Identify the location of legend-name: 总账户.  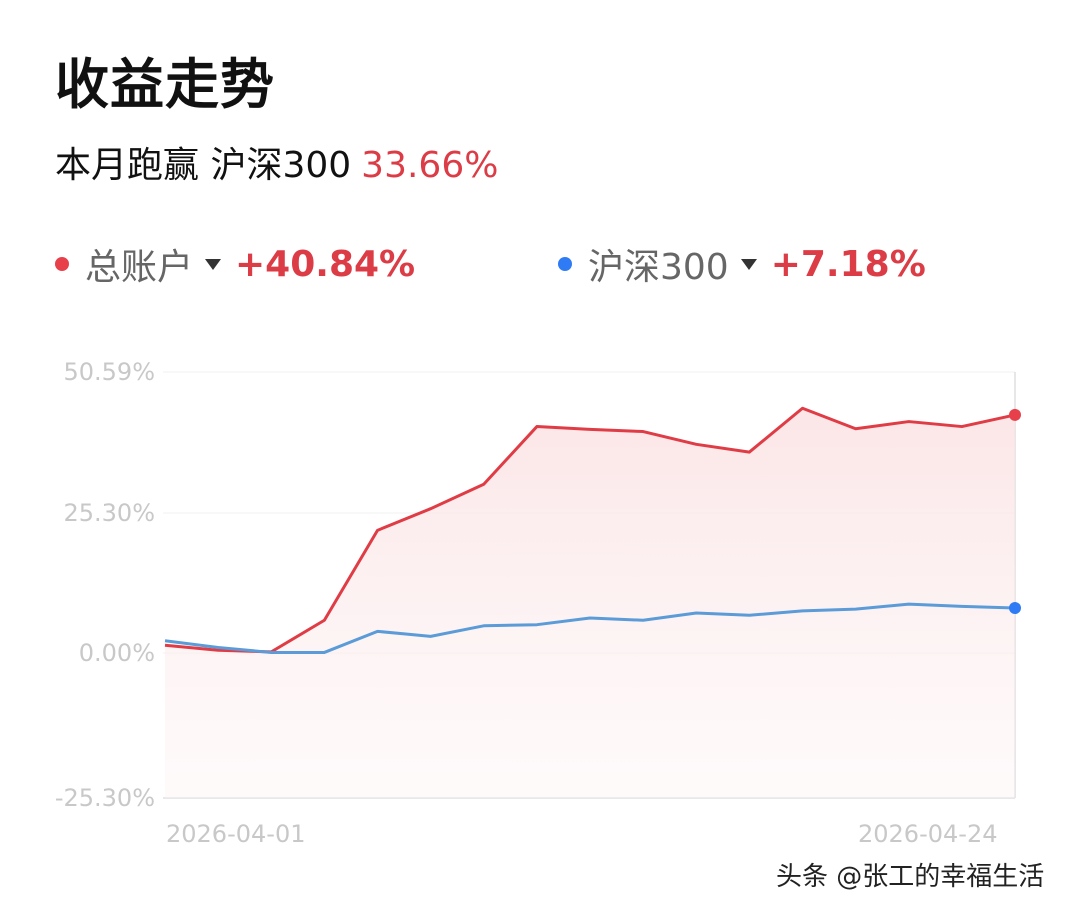
(139, 267).